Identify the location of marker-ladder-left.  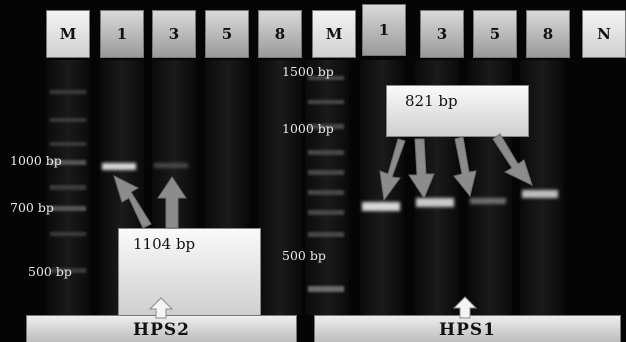
(68, 181).